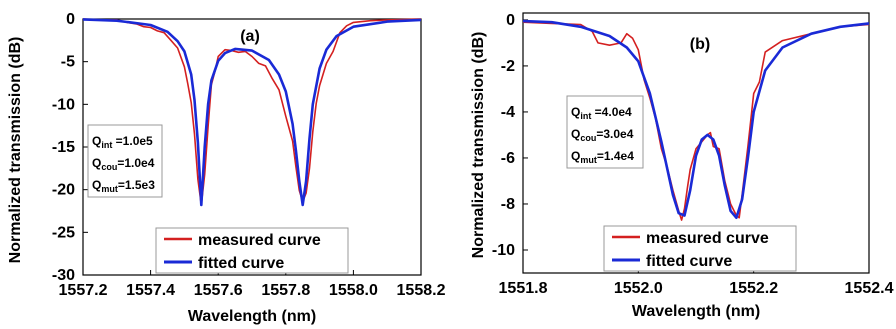 This screenshot has width=896, height=329. Describe the element at coordinates (523, 288) in the screenshot. I see `x-tick-label: 1551.8` at that location.